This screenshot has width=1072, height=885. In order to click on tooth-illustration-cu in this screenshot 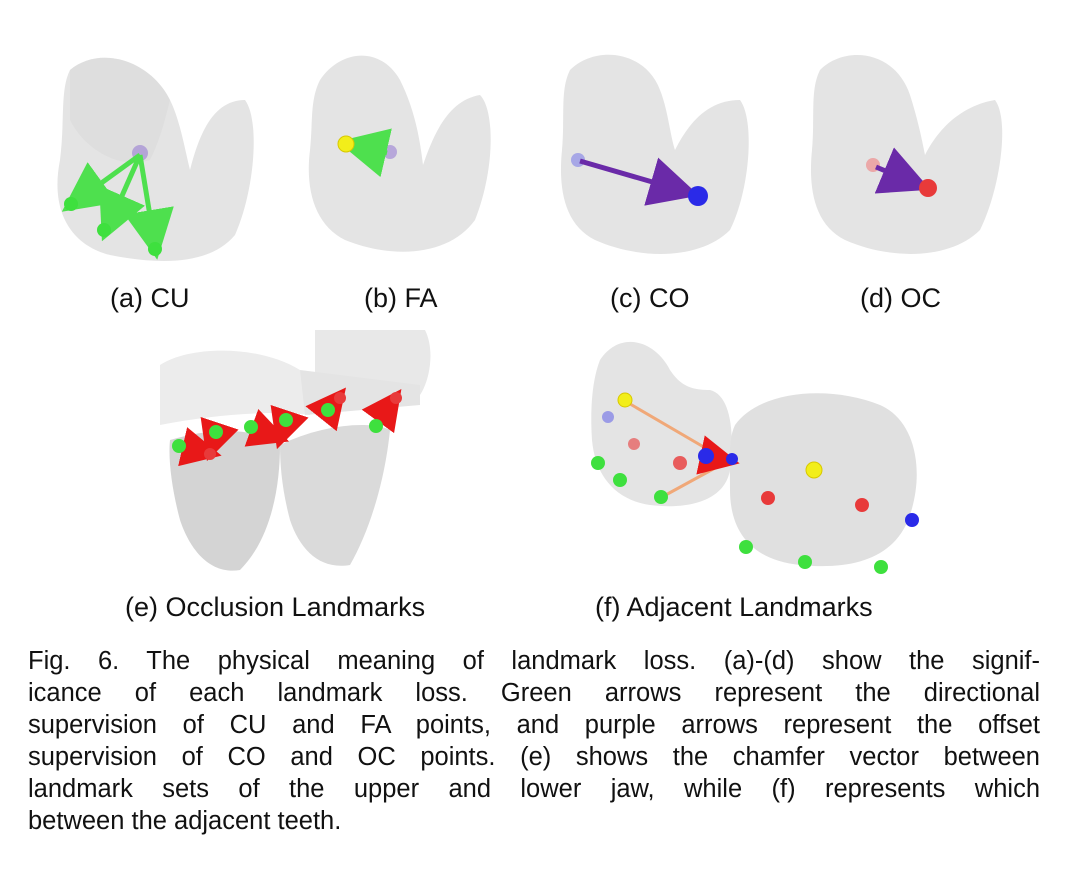, I will do `click(155, 159)`.